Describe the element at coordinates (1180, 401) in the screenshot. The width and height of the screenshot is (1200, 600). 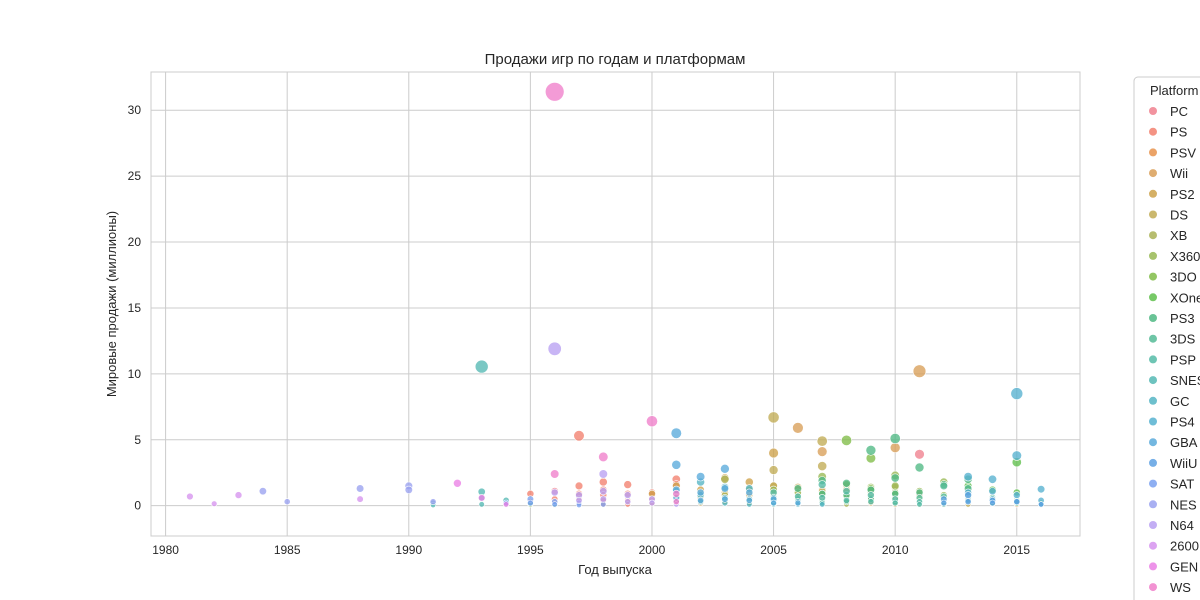
I see `legend-label: GC` at that location.